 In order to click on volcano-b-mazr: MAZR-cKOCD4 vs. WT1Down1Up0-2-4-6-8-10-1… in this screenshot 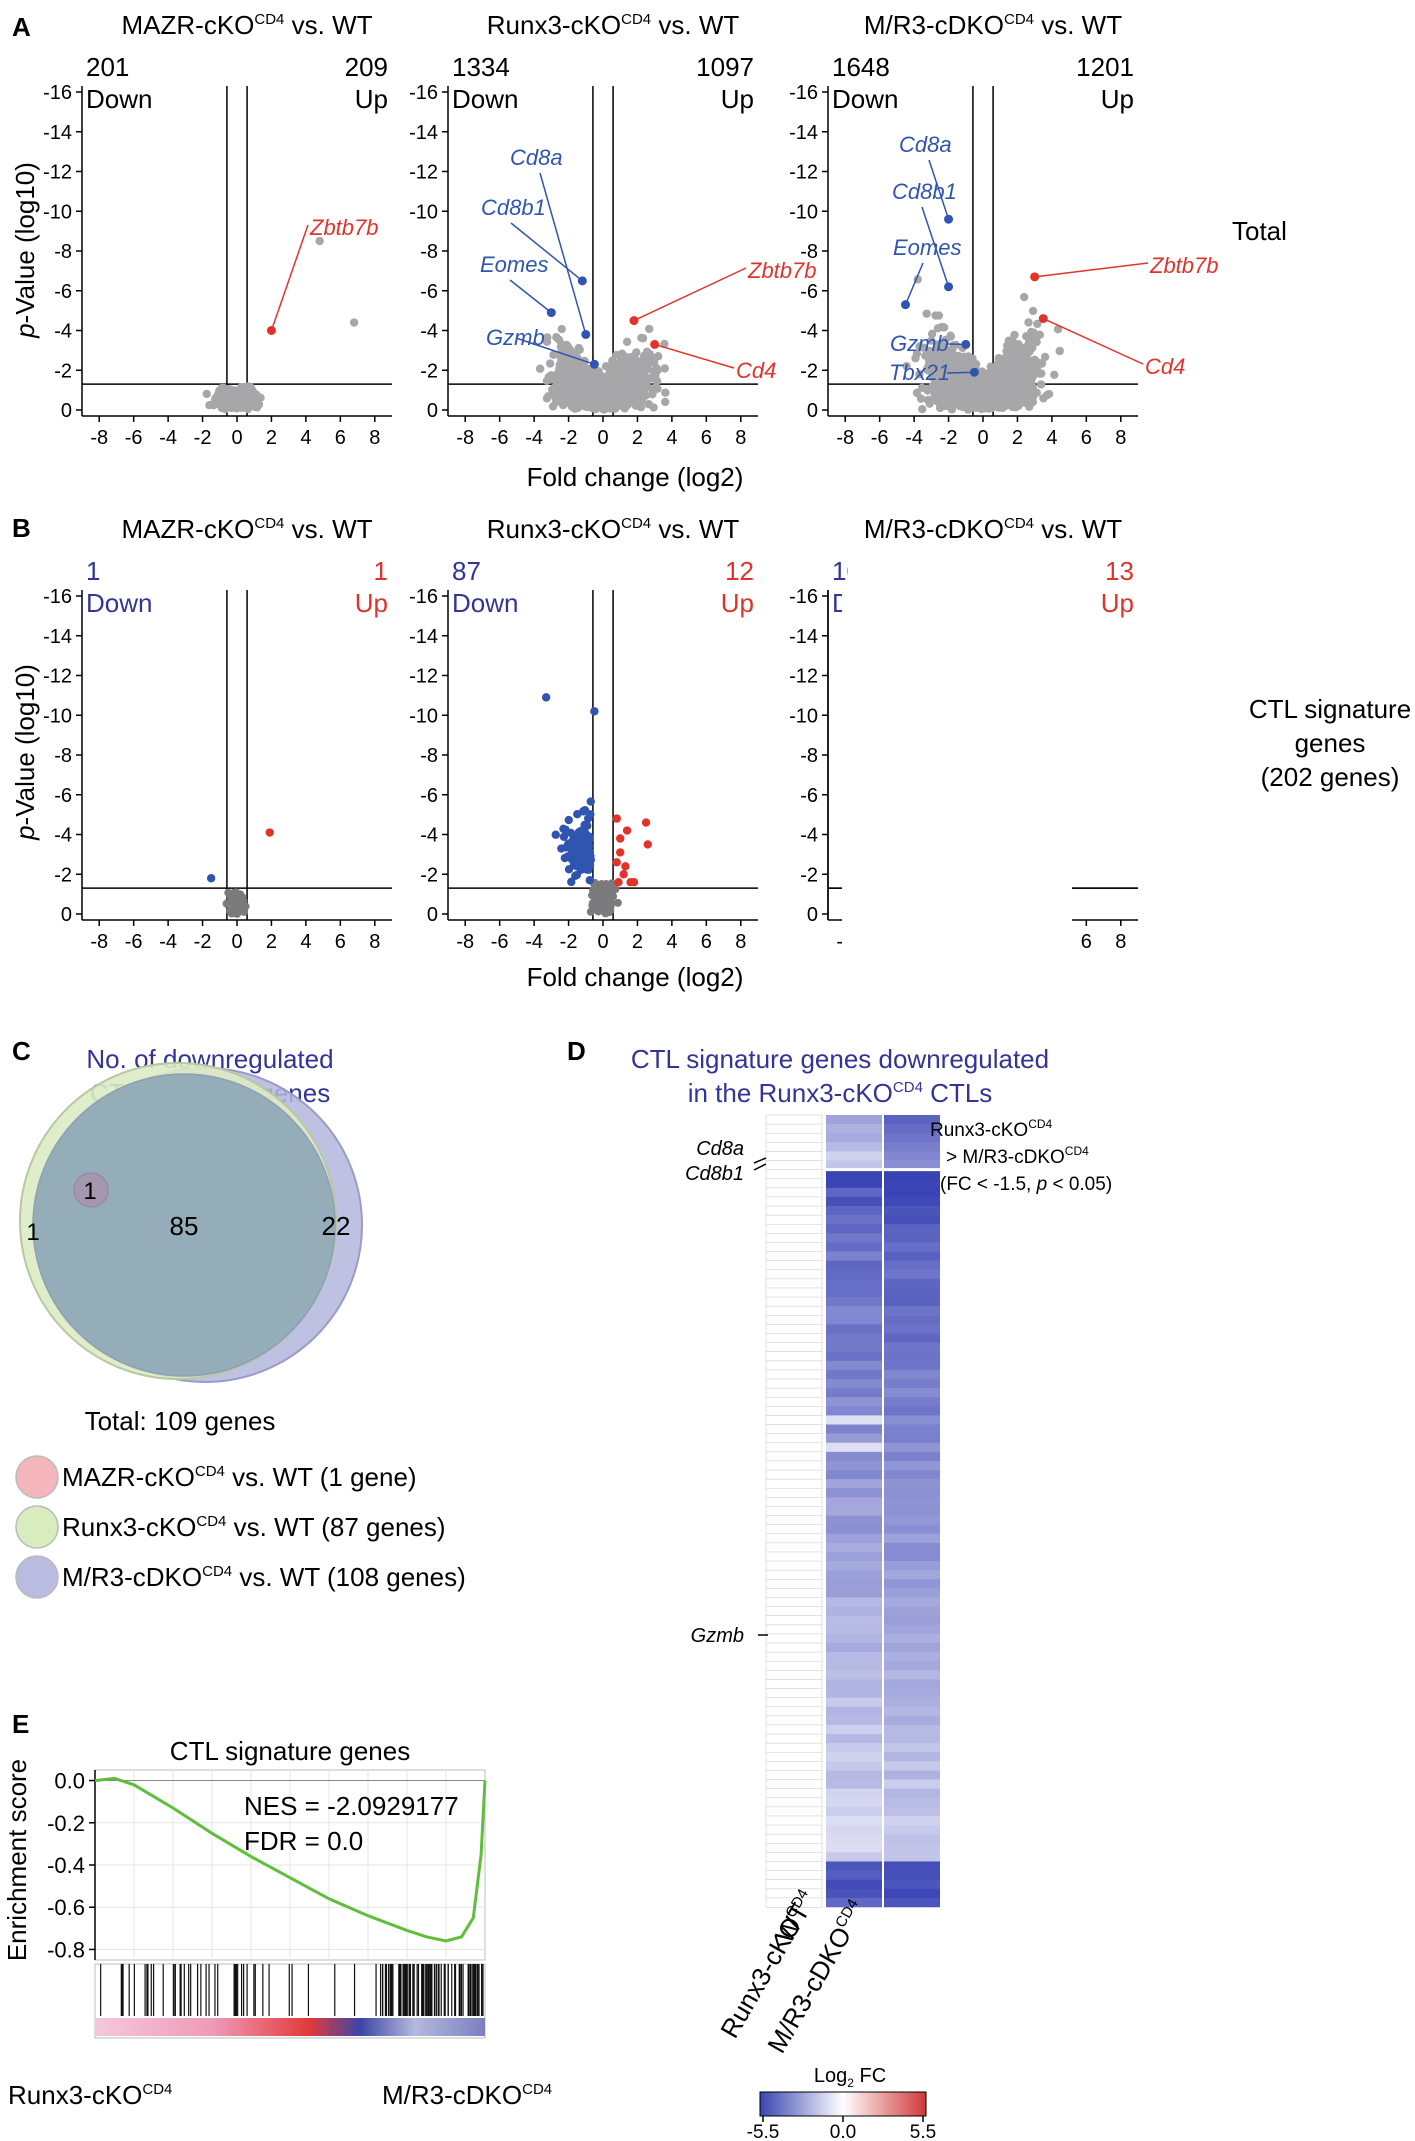, I will do `click(217, 733)`.